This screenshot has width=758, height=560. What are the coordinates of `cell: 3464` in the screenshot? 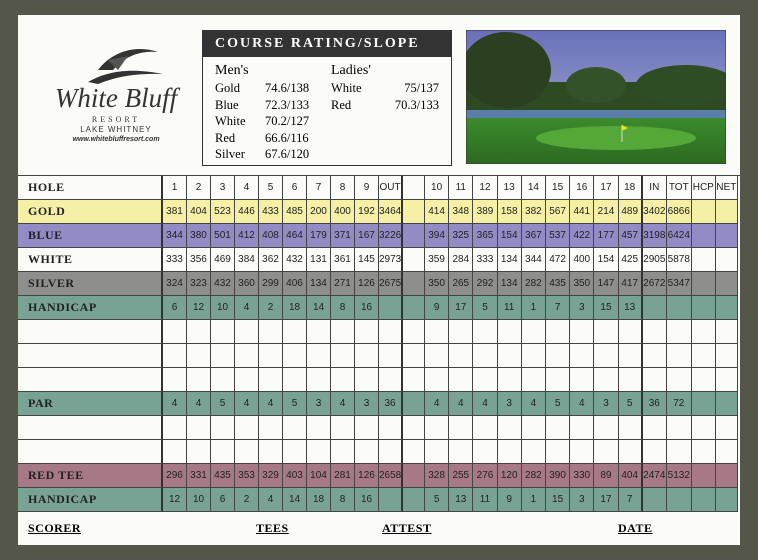 It's located at (391, 212).